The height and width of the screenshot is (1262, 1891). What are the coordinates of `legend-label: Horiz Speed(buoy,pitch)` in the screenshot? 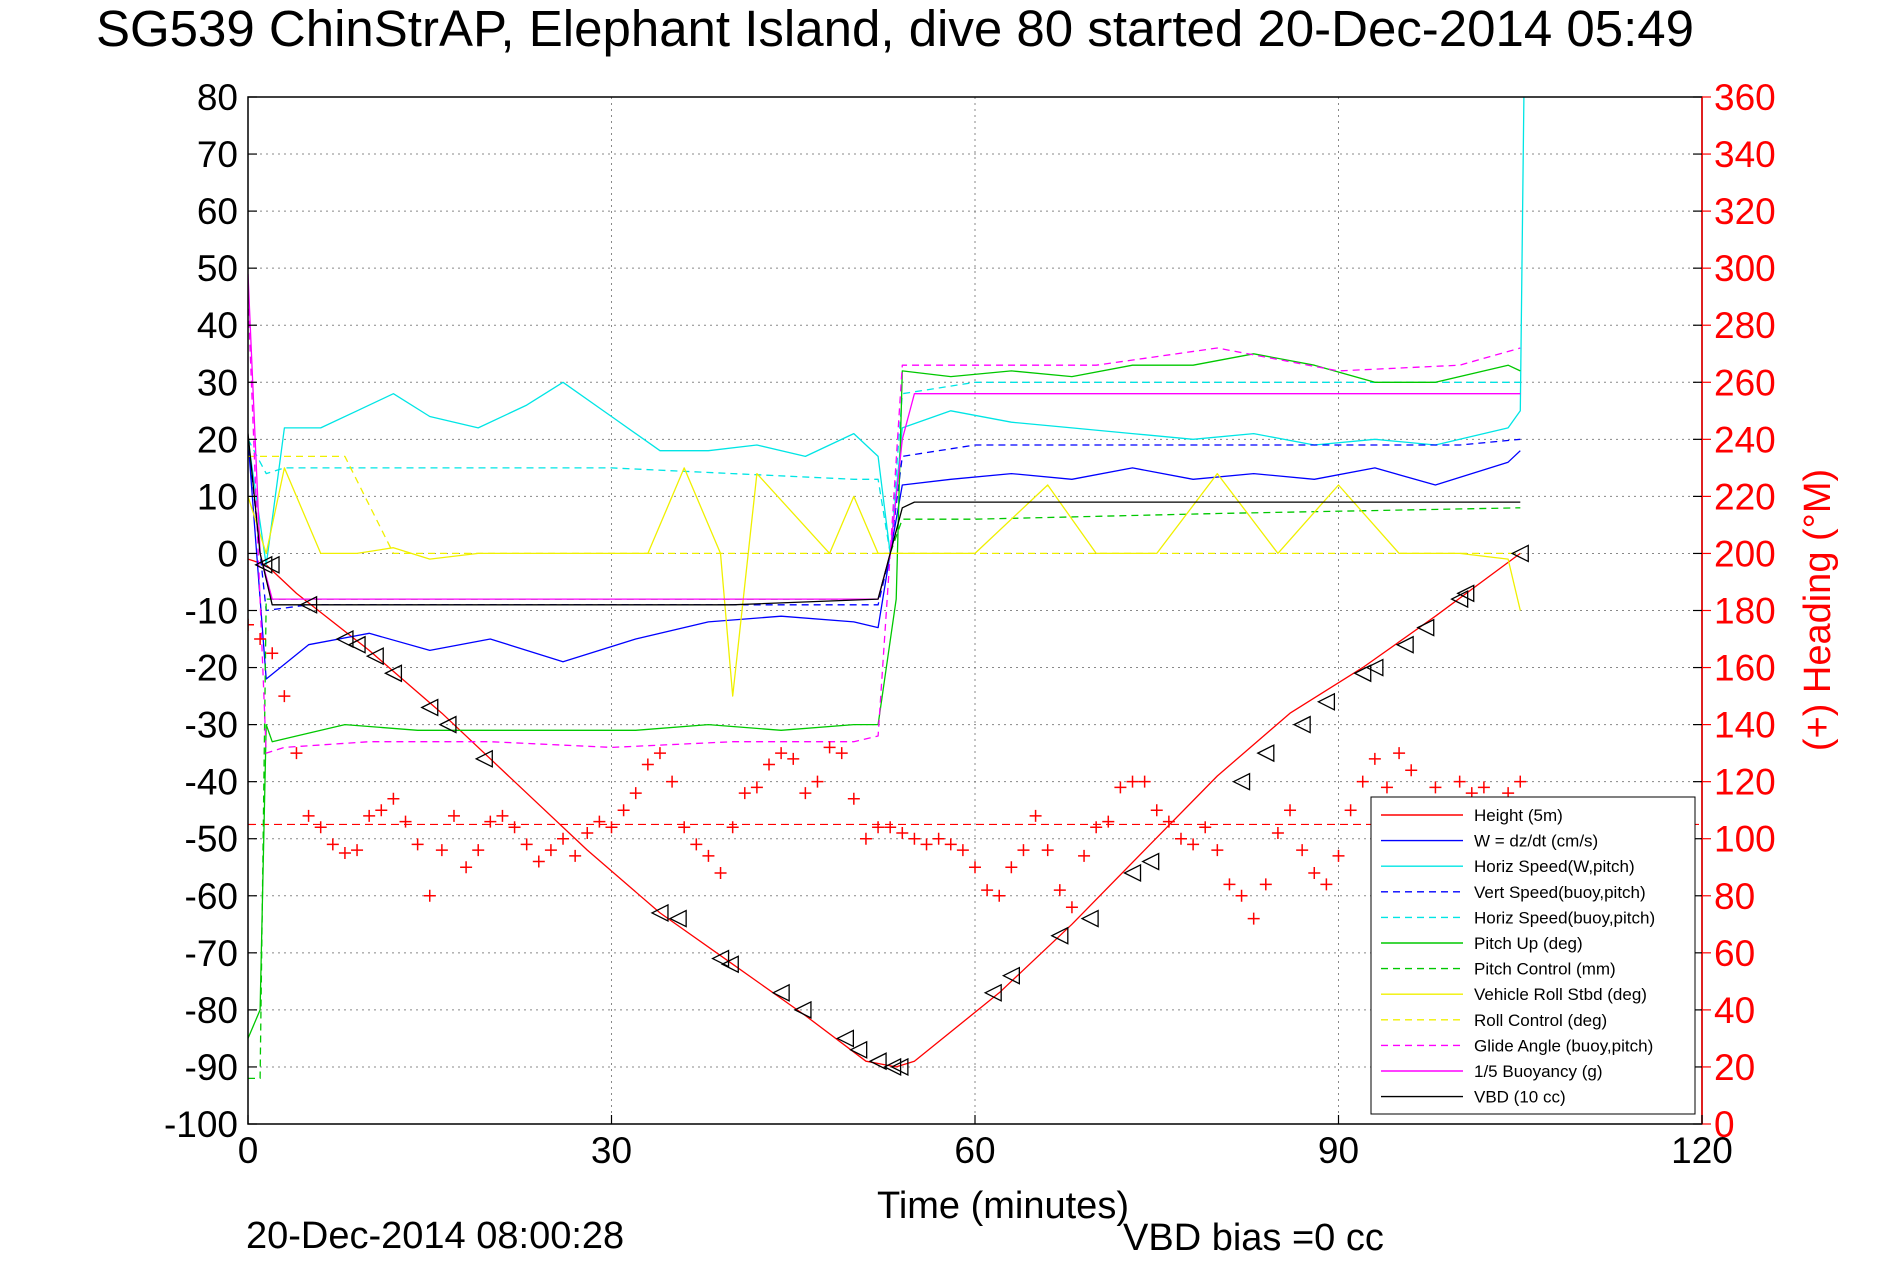 It's located at (1564, 917).